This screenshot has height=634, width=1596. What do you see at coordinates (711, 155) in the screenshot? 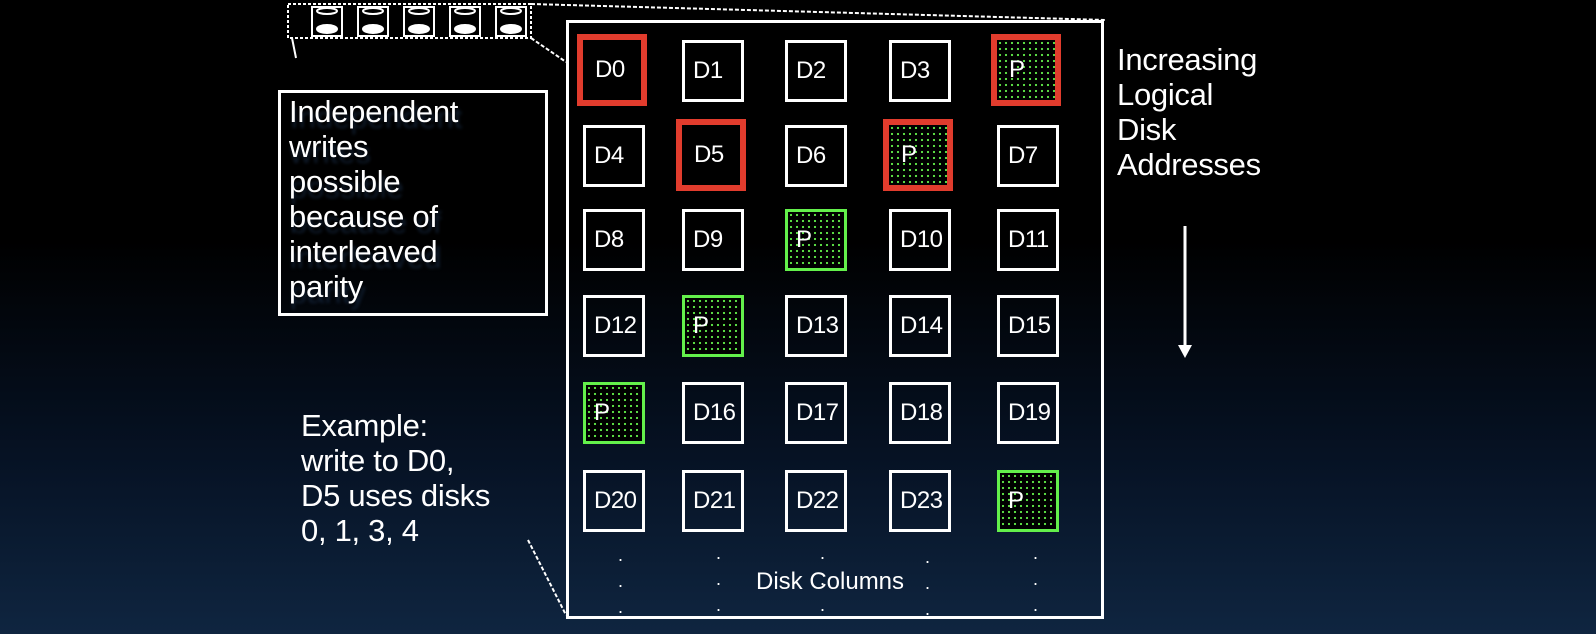
I see `data-block: D5` at bounding box center [711, 155].